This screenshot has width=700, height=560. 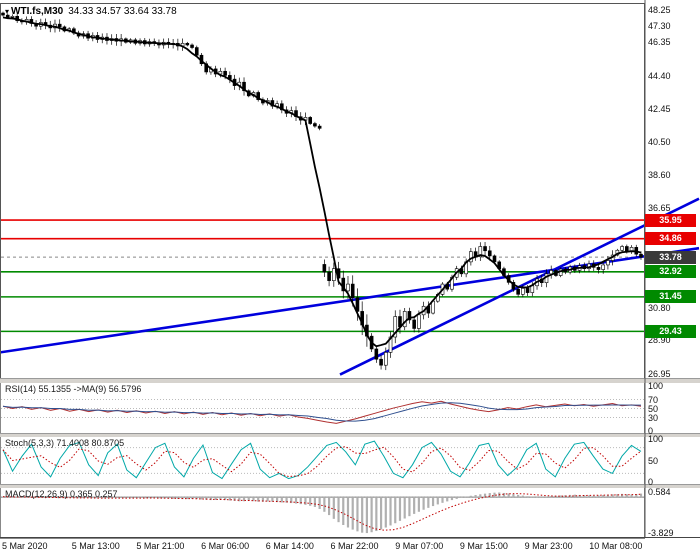 What do you see at coordinates (37, 11) in the screenshot?
I see `symbol-timeframe-label: WTI.fs,M30` at bounding box center [37, 11].